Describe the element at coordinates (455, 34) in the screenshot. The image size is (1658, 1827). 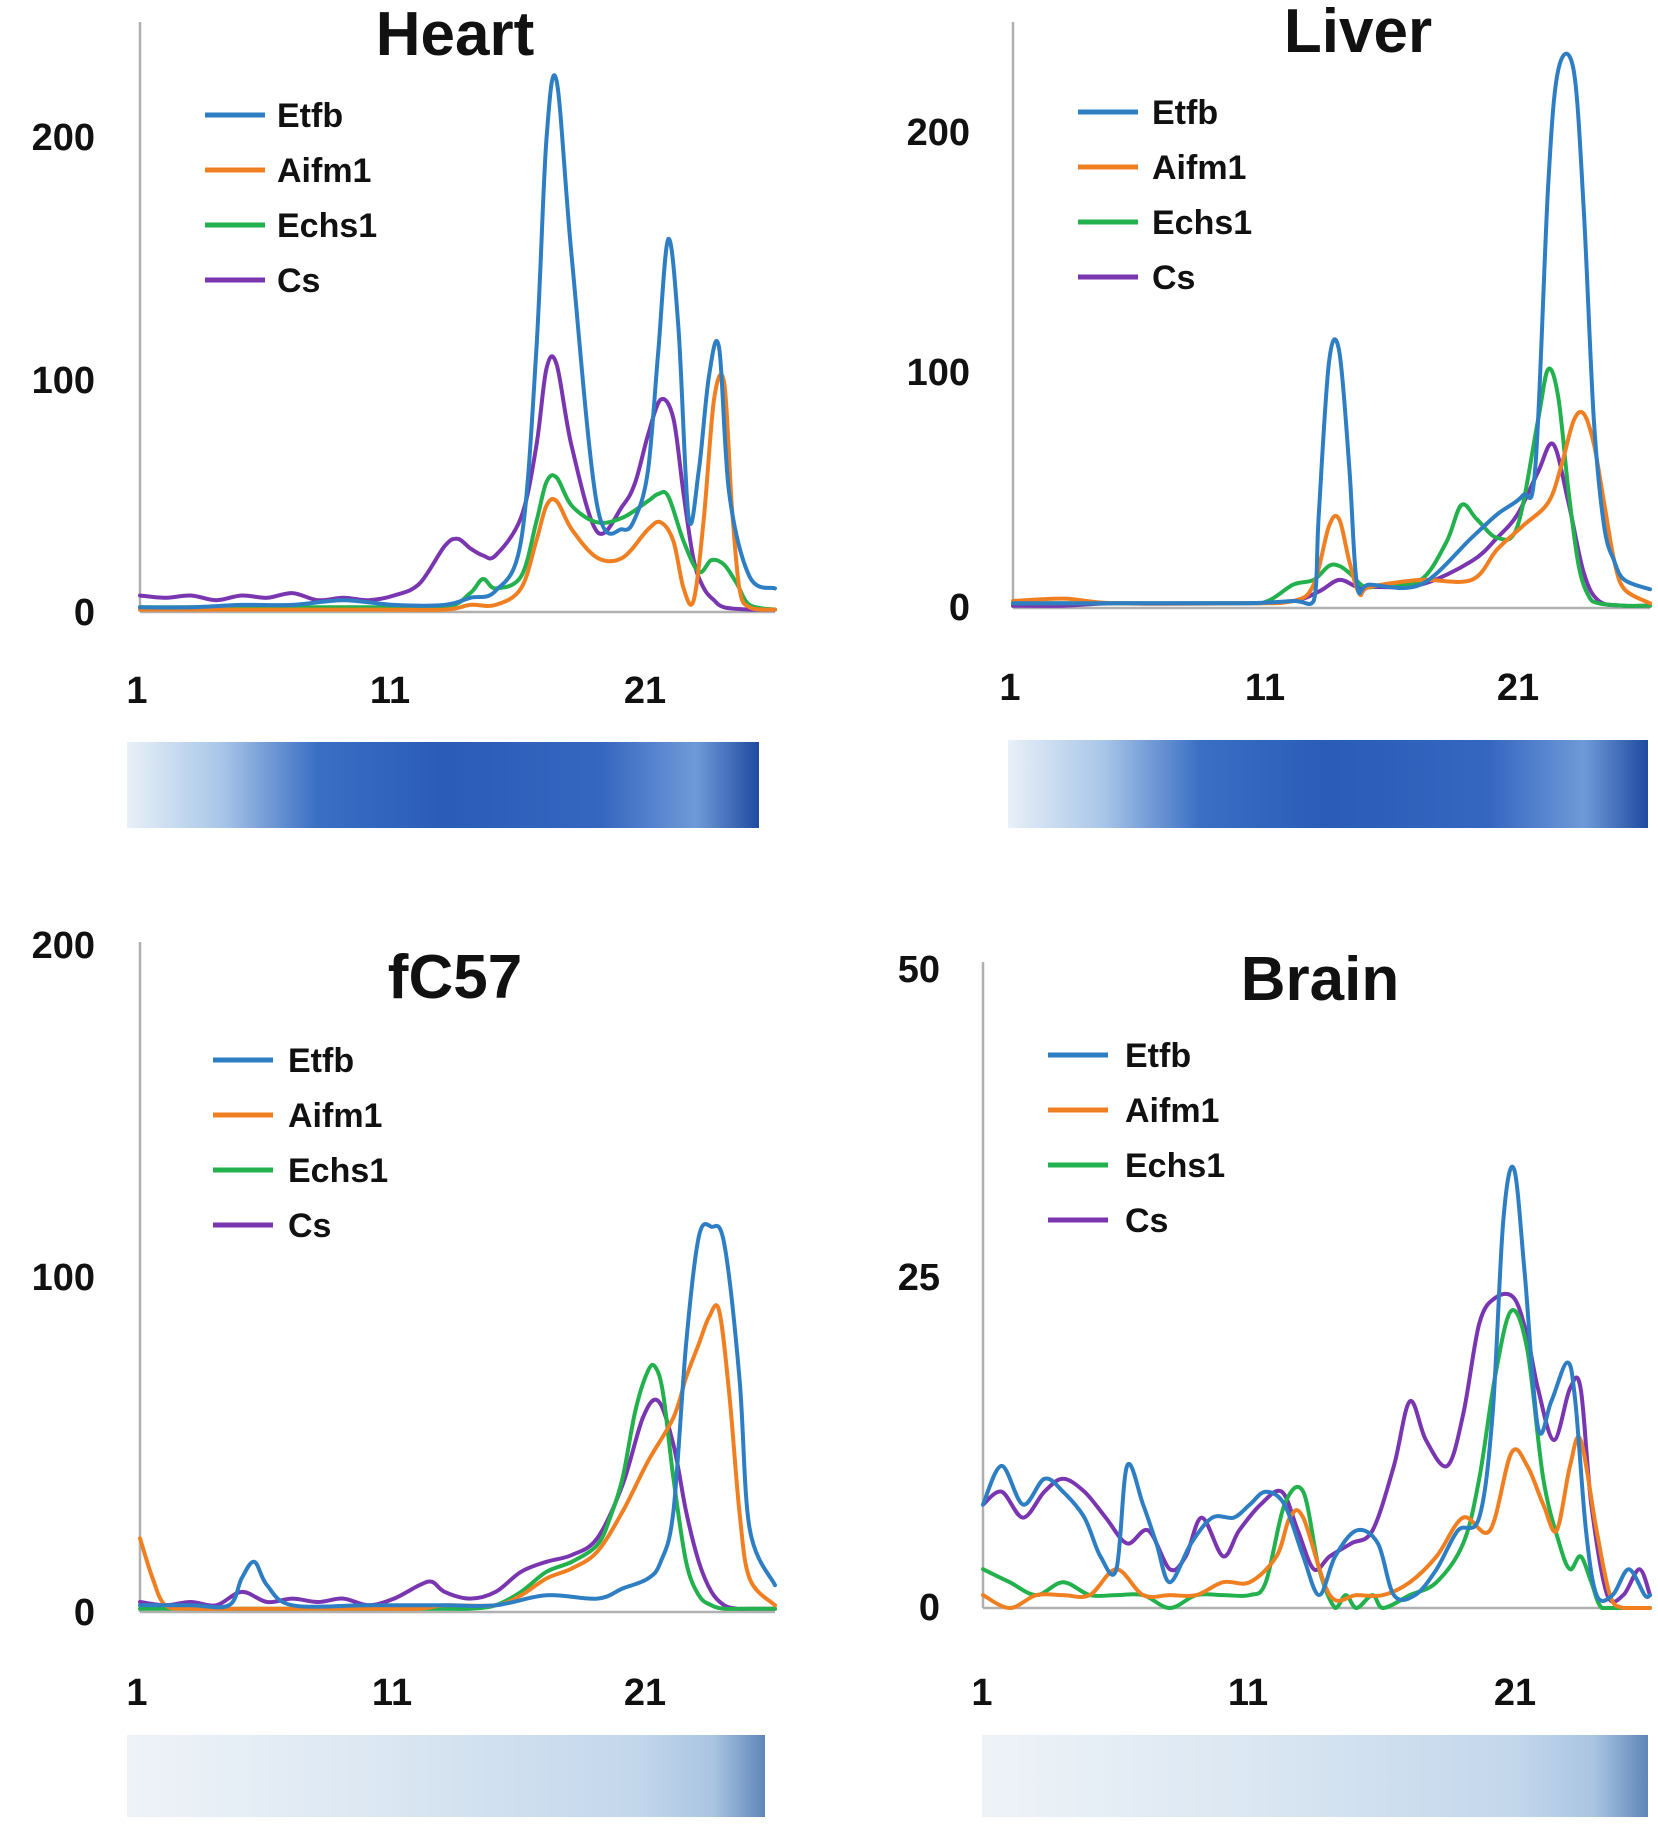
I see `chart-title: Heart` at that location.